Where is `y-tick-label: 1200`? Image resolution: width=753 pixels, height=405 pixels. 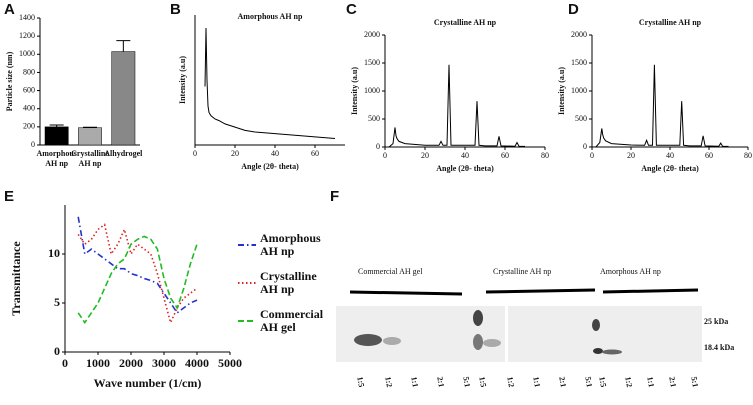
y-tick-label: 1200 is located at coordinates (27, 35).